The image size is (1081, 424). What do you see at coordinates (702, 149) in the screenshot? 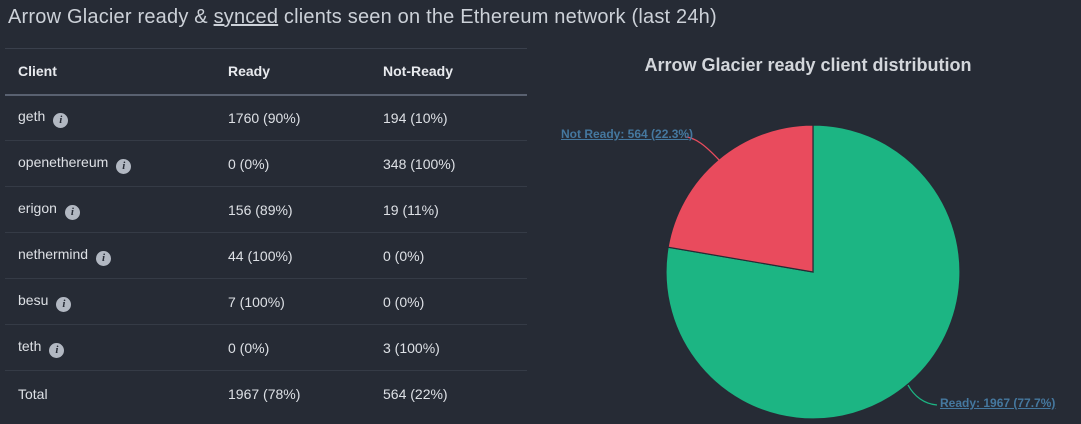
I see `not-ready-connector-line` at bounding box center [702, 149].